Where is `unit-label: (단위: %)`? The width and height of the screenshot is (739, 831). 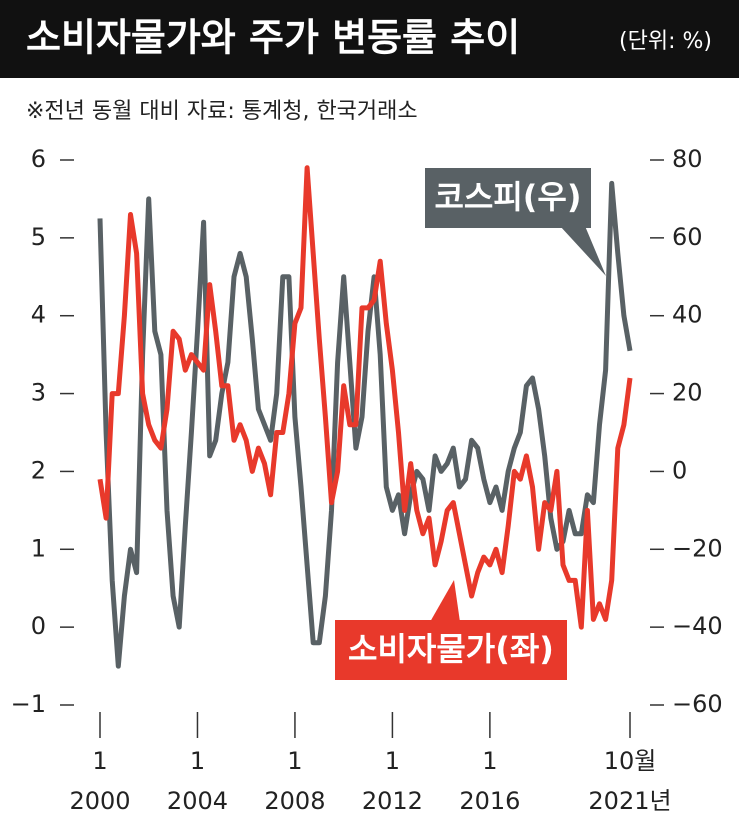
unit-label: (단위: %) is located at coordinates (665, 41).